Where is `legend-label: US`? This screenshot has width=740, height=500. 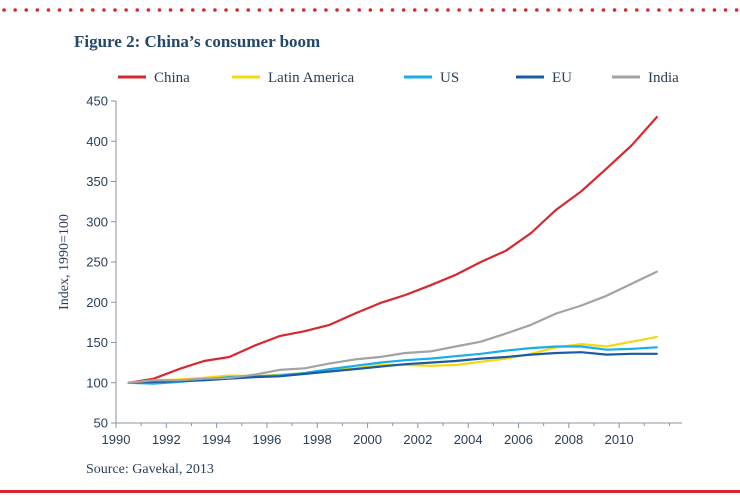
legend-label: US is located at coordinates (449, 78).